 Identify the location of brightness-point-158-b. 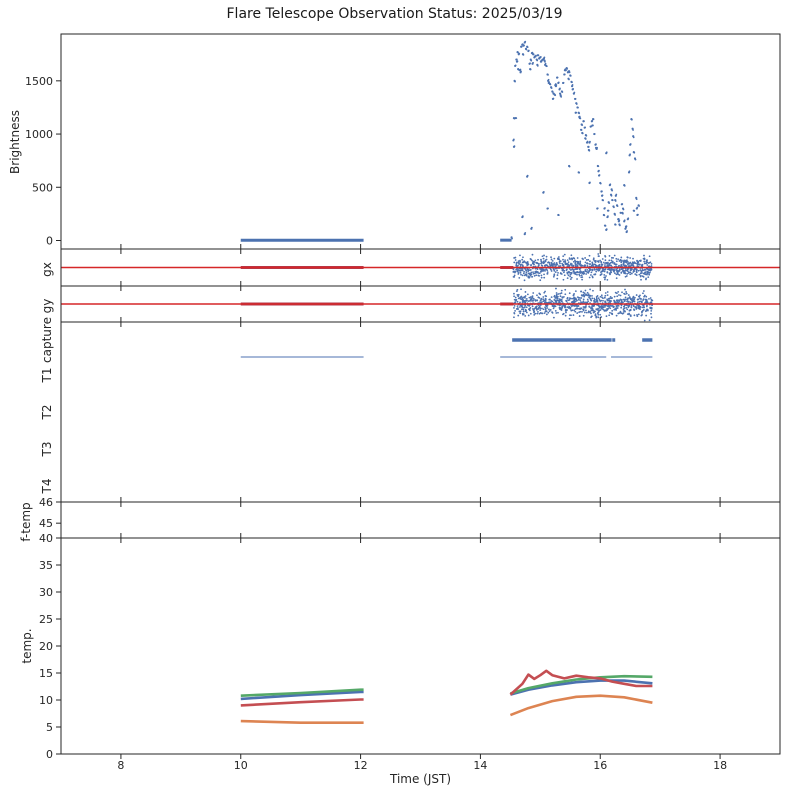
(579, 172).